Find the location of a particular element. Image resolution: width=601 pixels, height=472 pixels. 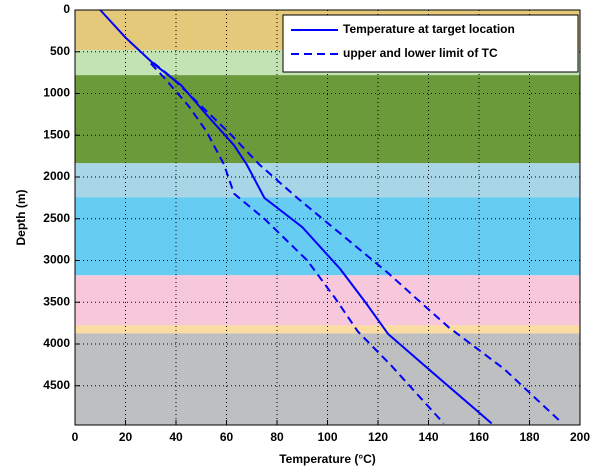

y-tick-label: 4500 is located at coordinates (56, 385).